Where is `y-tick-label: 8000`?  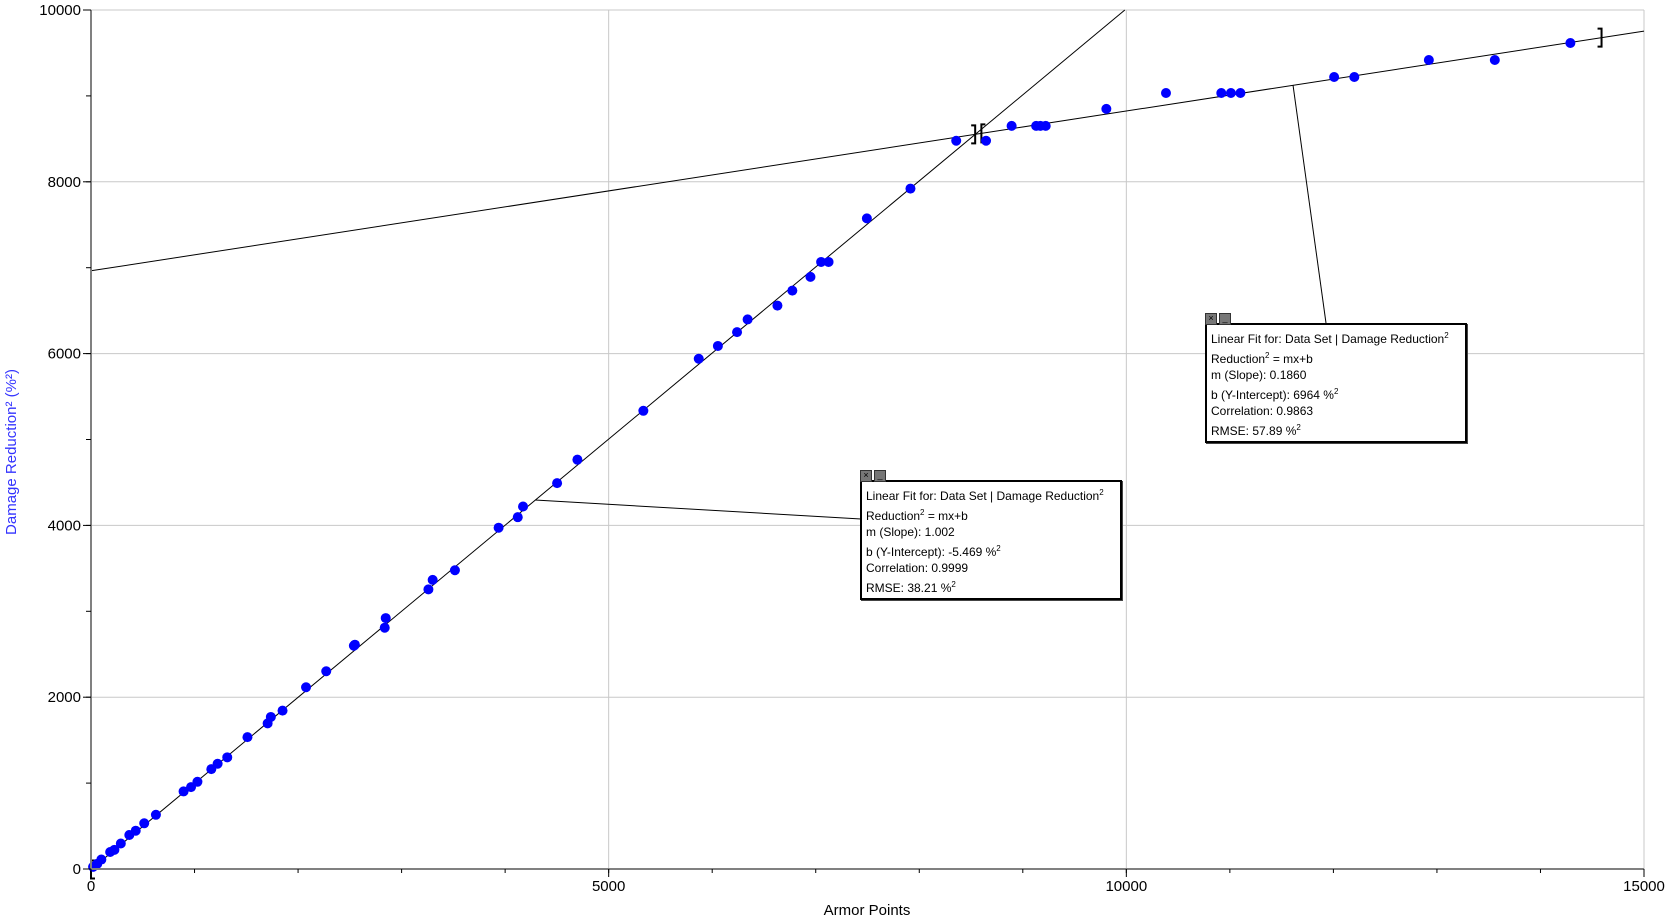 y-tick-label: 8000 is located at coordinates (64, 182).